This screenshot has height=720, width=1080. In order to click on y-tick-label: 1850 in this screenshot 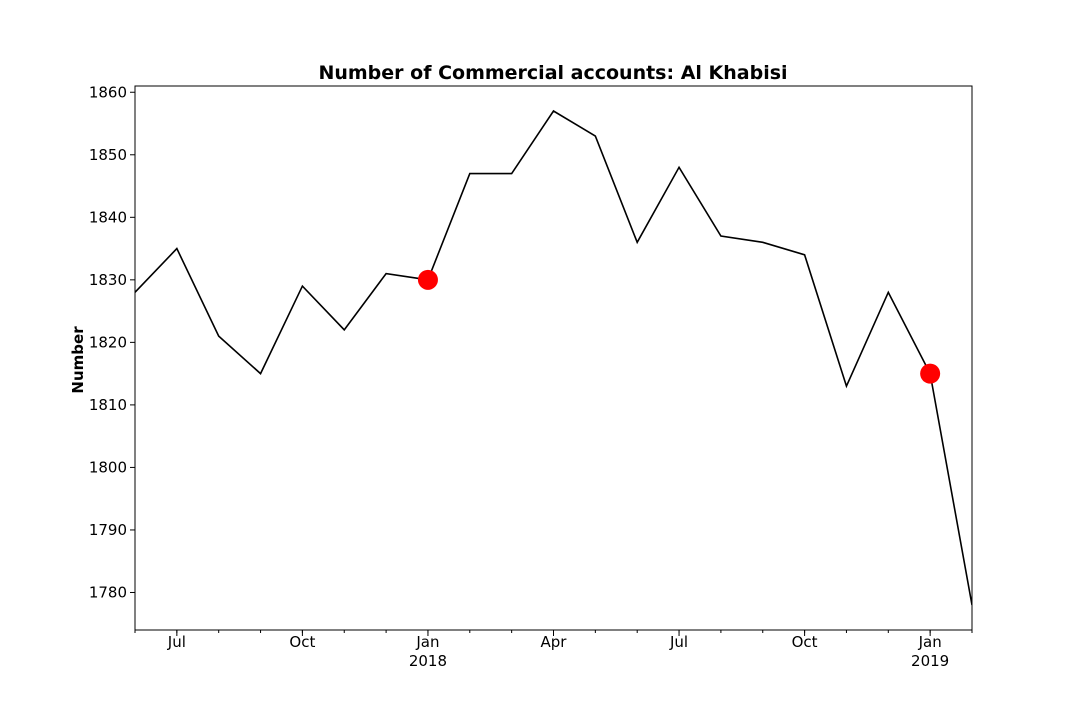, I will do `click(108, 155)`.